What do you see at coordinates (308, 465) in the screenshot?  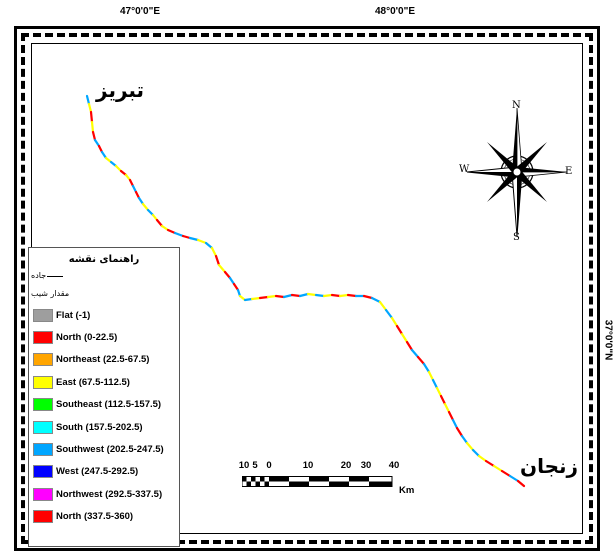 I see `scale-tick-label: 10` at bounding box center [308, 465].